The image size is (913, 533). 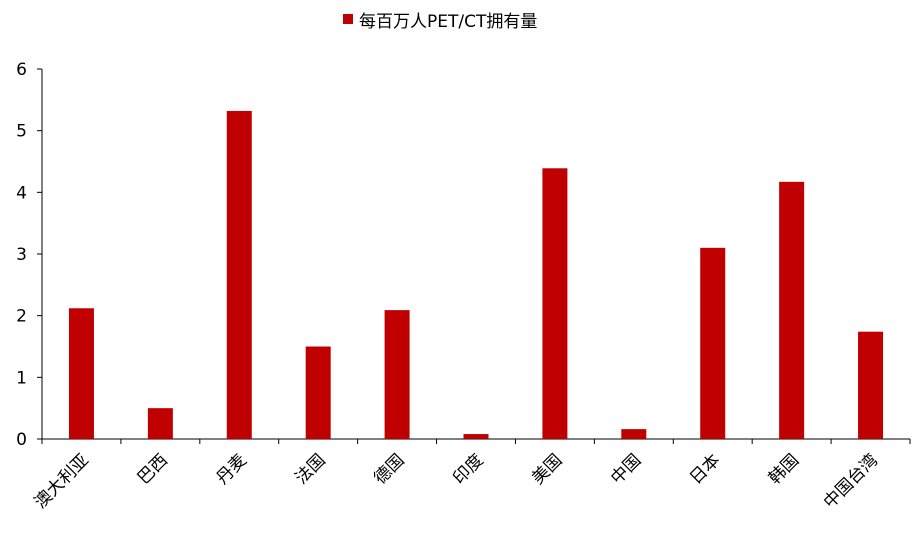 I want to click on y-tick-label: 2, so click(x=21, y=317).